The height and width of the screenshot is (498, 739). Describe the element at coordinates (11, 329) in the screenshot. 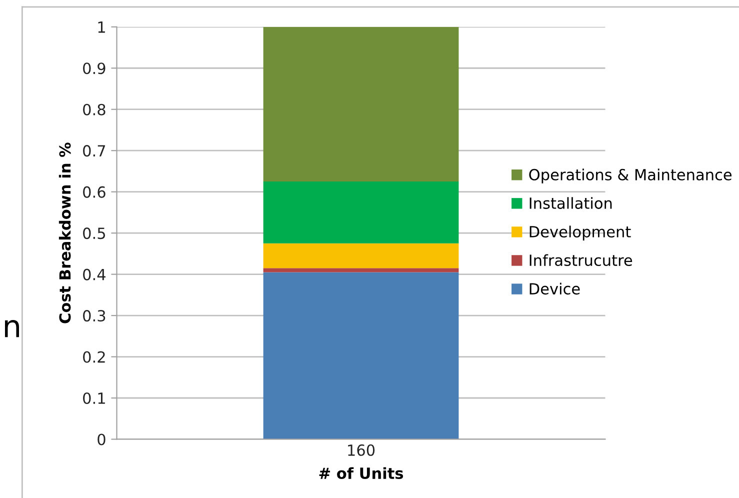

I see `text: n` at that location.